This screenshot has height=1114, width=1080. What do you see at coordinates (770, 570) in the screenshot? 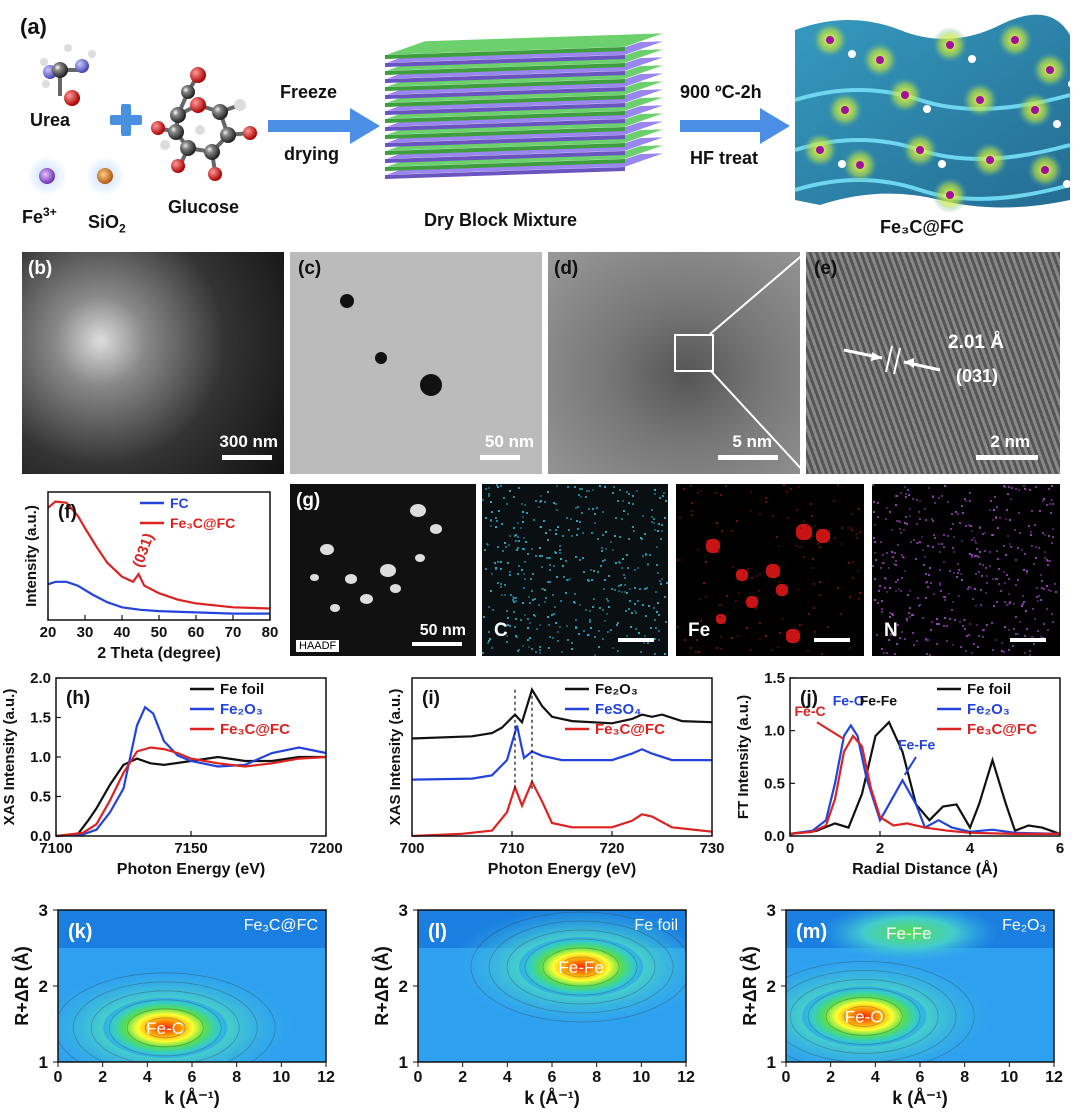
I see `eds-map-fe: Fe` at bounding box center [770, 570].